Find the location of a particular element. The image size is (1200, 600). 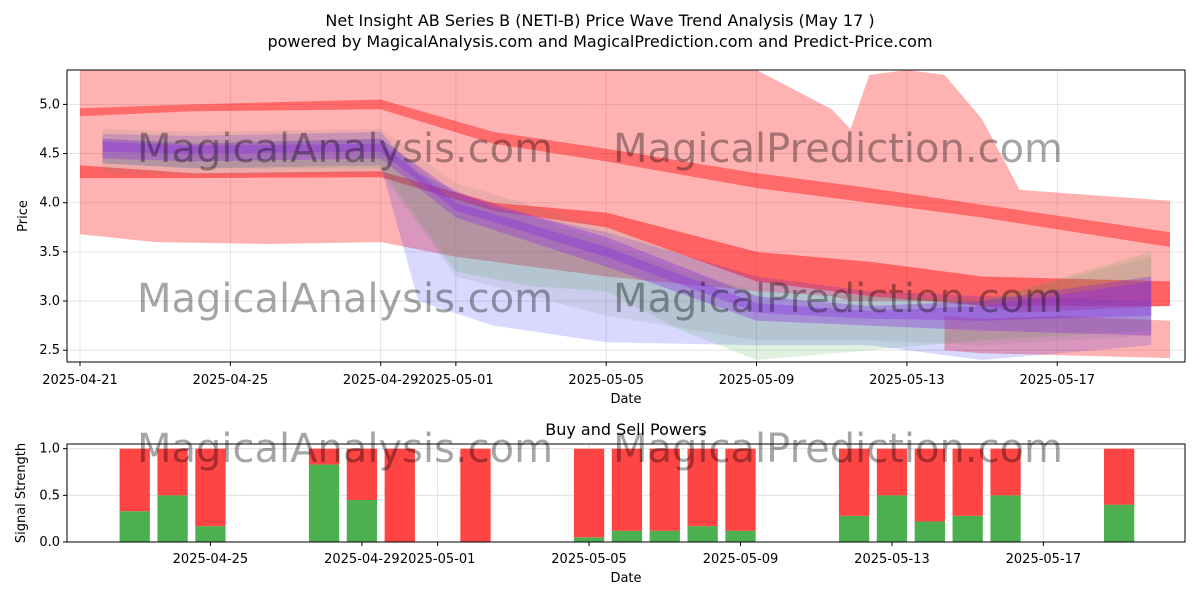

signal-y-tick-label: 1.0 is located at coordinates (49, 449).